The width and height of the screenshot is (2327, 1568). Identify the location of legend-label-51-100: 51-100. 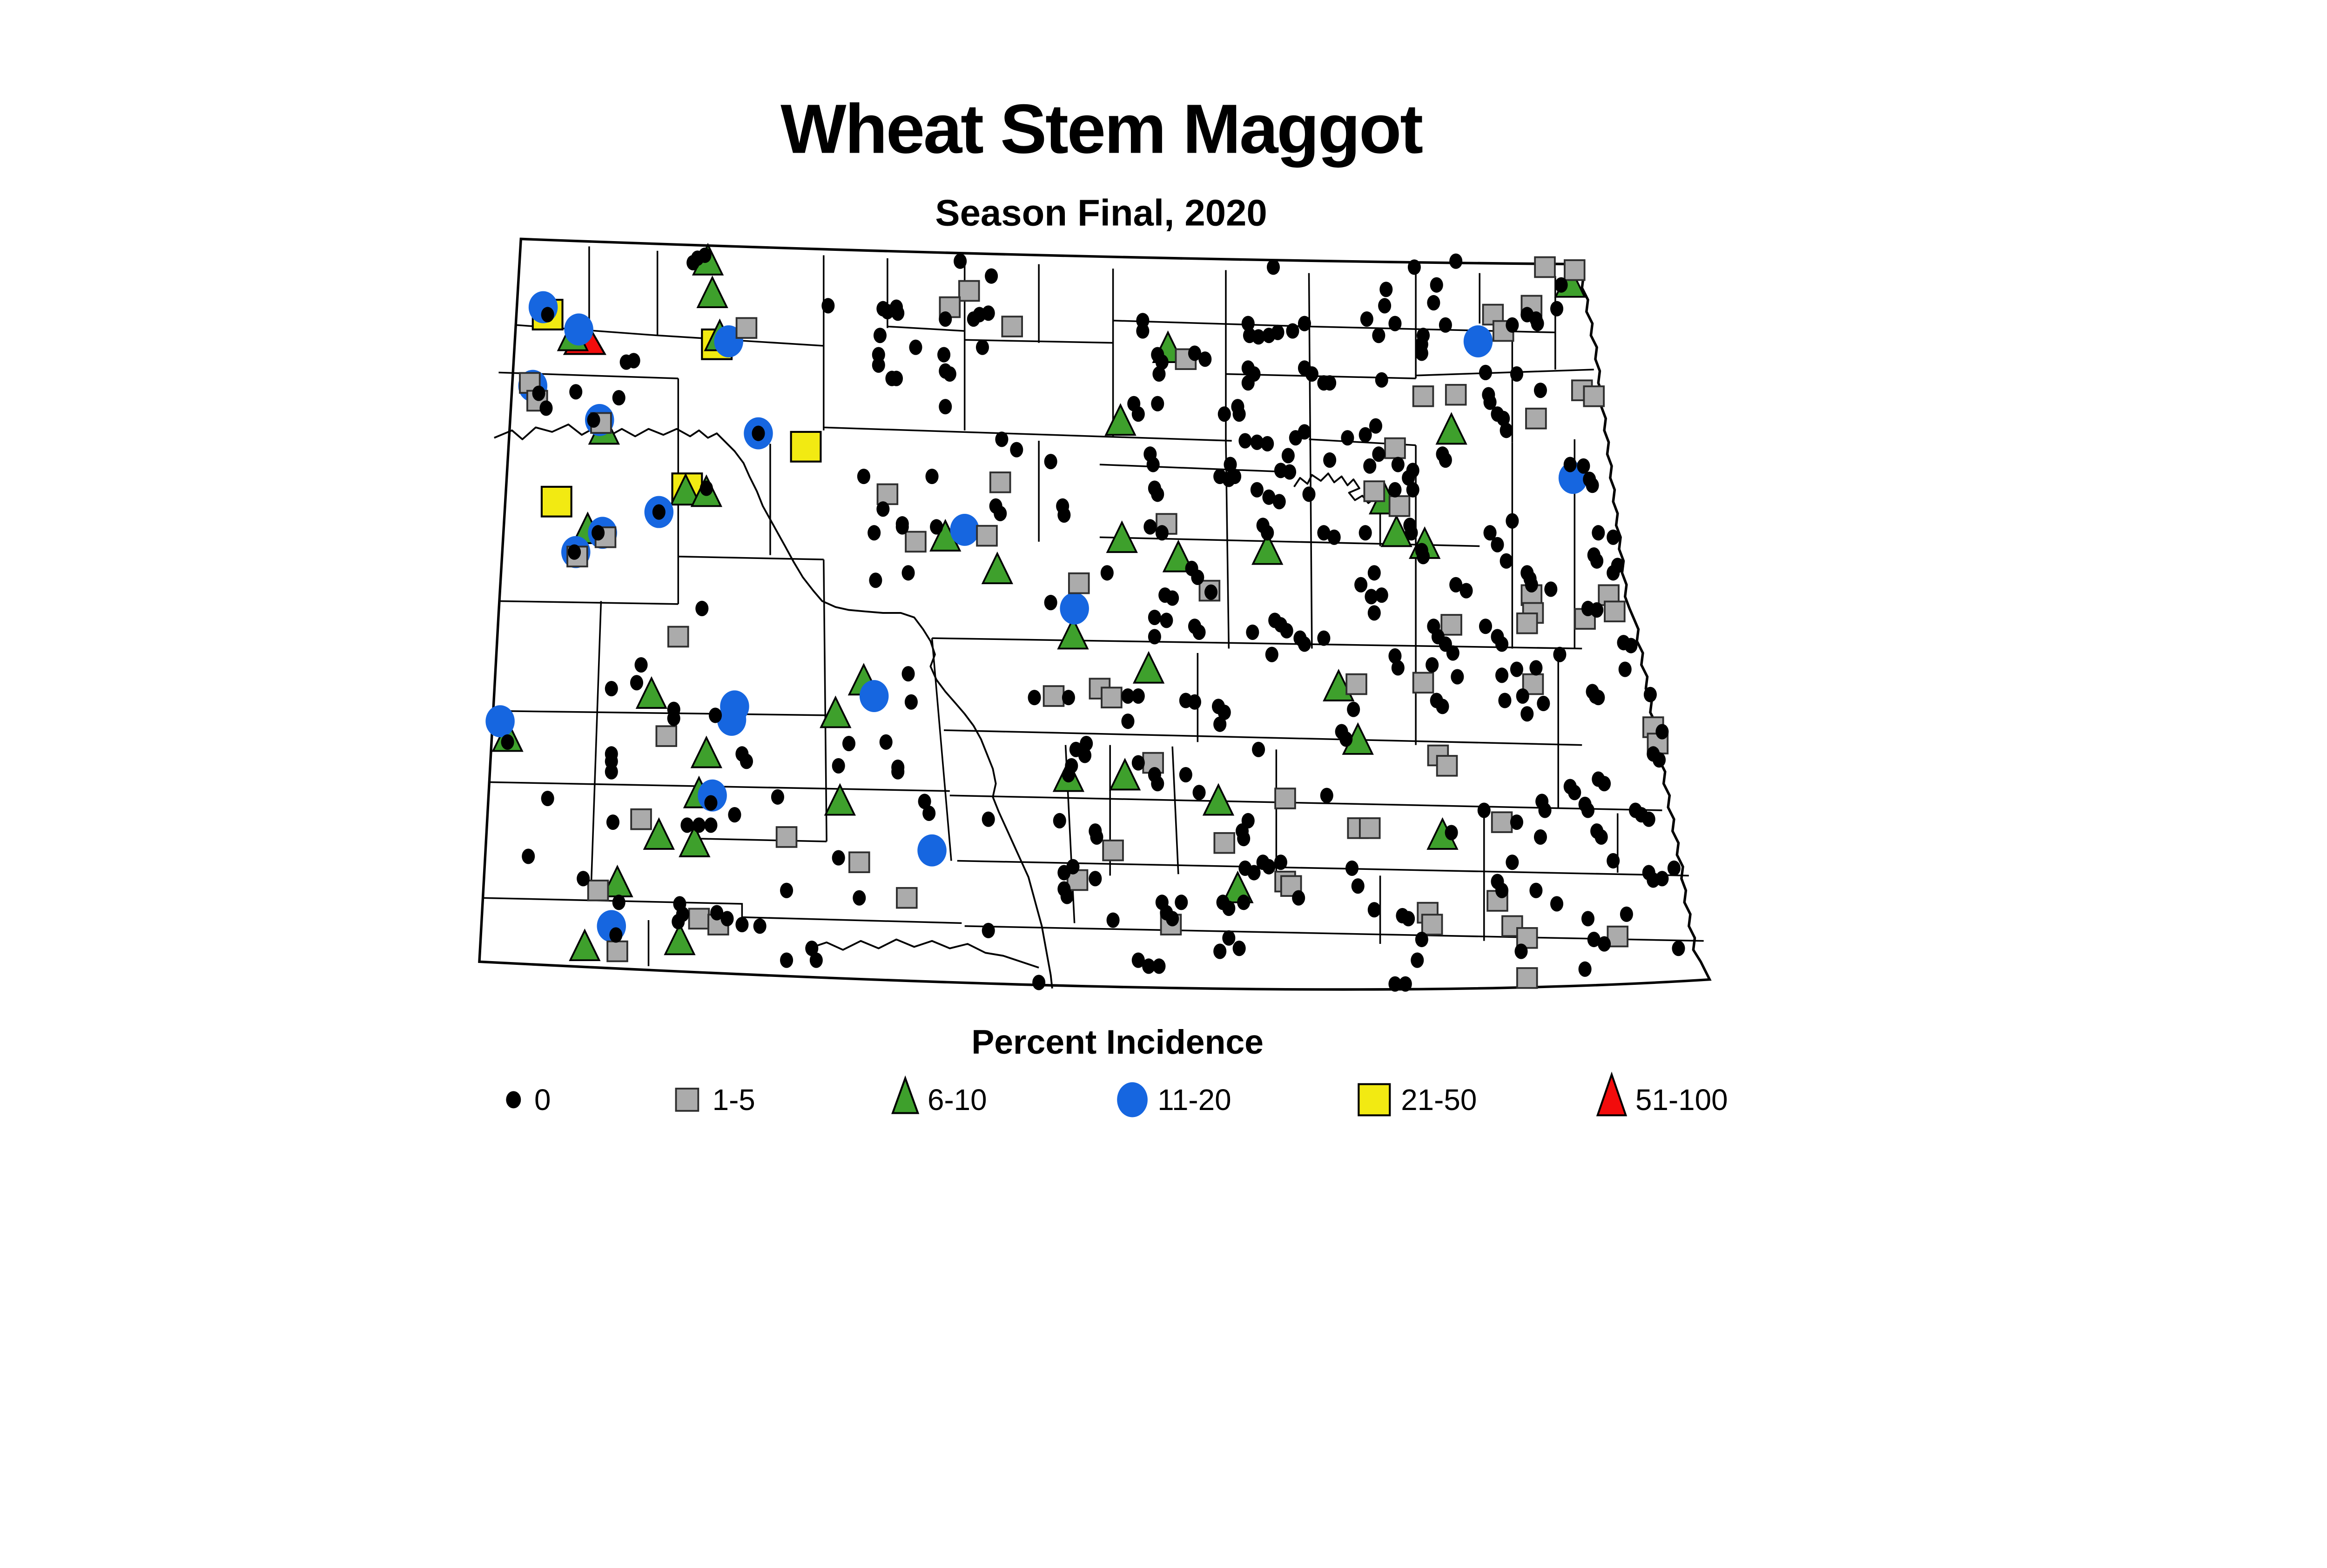
(1681, 1100).